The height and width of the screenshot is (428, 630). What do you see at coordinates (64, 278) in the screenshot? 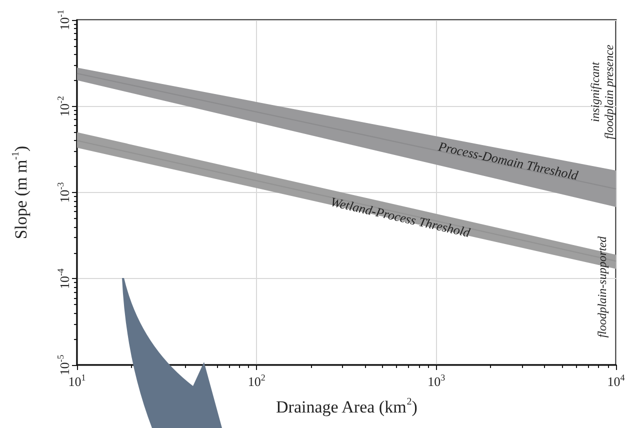
I see `y-tick-label: 10-4` at bounding box center [64, 278].